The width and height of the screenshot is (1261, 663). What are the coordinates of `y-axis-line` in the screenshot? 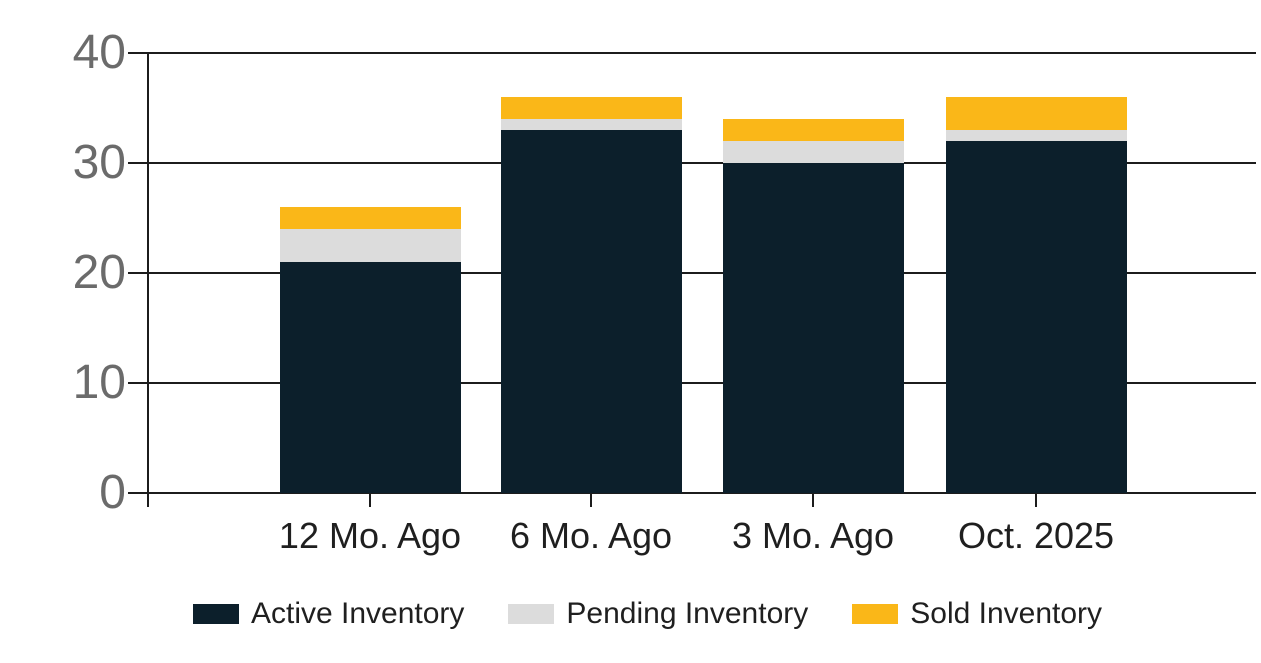 It's located at (148, 280).